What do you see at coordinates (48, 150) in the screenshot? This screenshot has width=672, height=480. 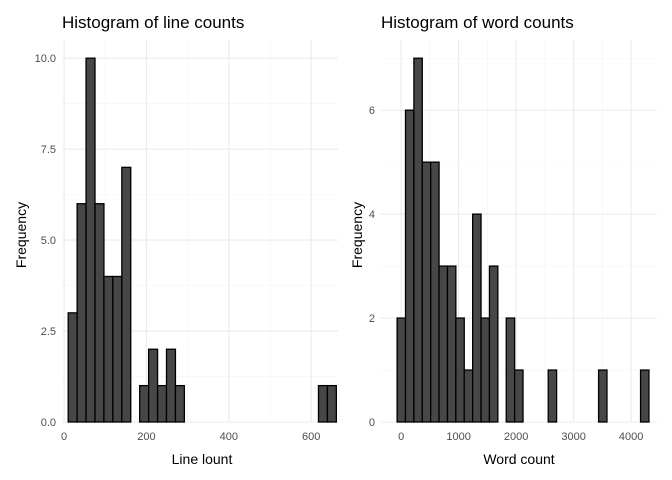 I see `line-count-y-tick-label: 7.5` at bounding box center [48, 150].